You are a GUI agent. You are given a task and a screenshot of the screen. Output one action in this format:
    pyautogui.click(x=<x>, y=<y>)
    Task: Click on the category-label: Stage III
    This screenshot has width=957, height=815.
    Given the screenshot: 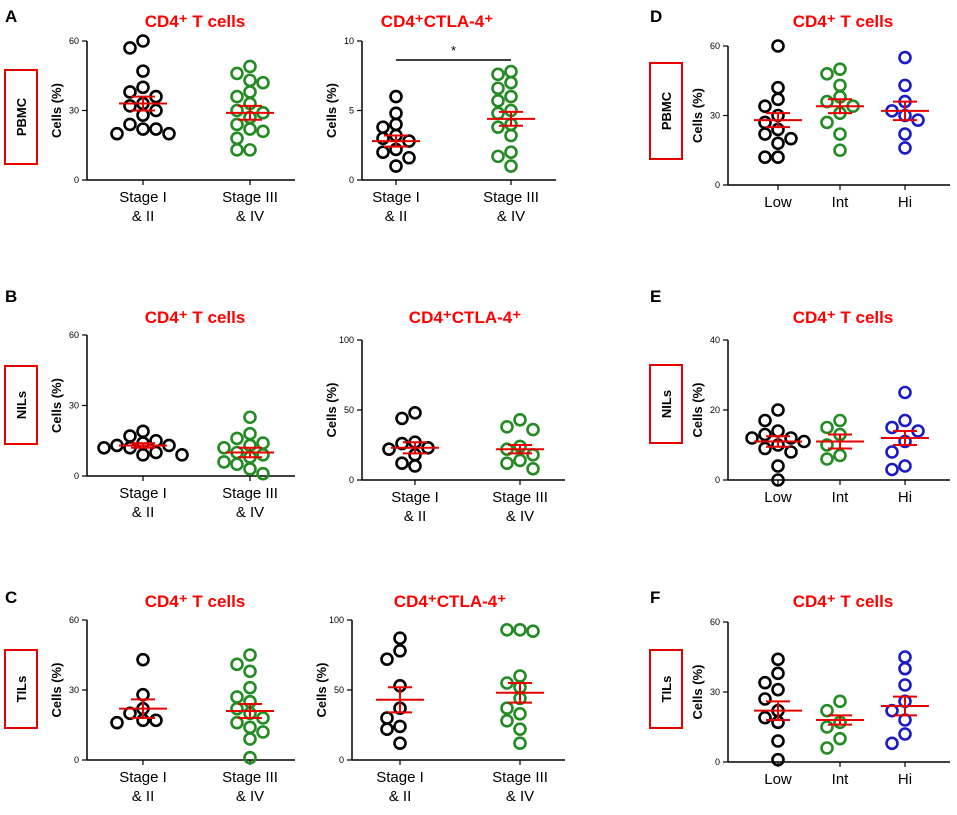 What is the action you would take?
    pyautogui.click(x=520, y=497)
    